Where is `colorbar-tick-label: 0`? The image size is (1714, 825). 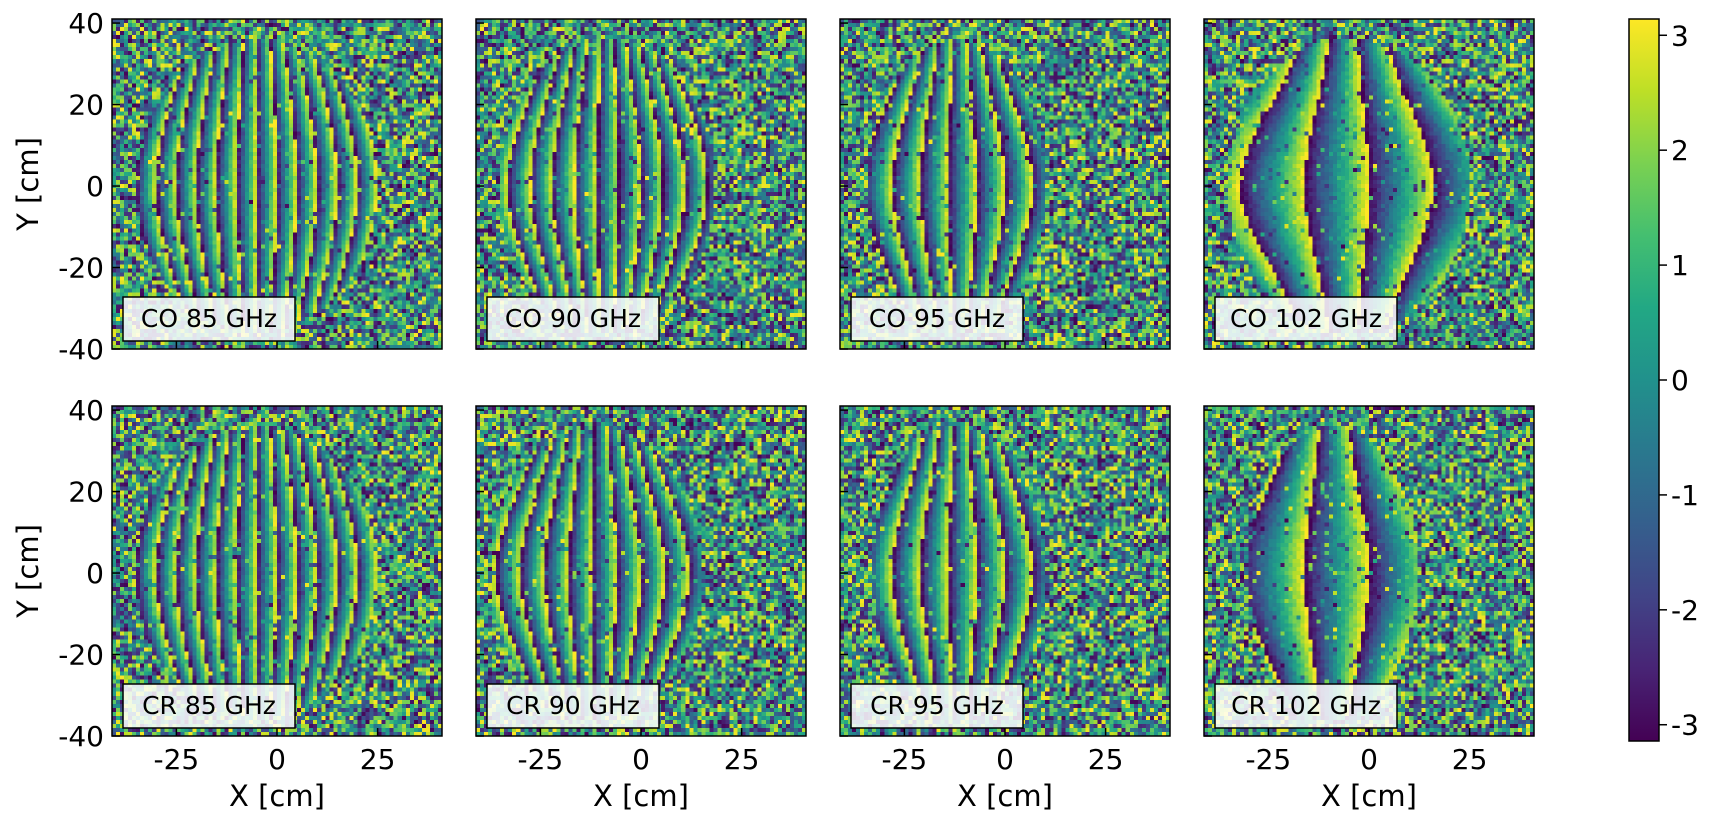 colorbar-tick-label: 0 is located at coordinates (1680, 380).